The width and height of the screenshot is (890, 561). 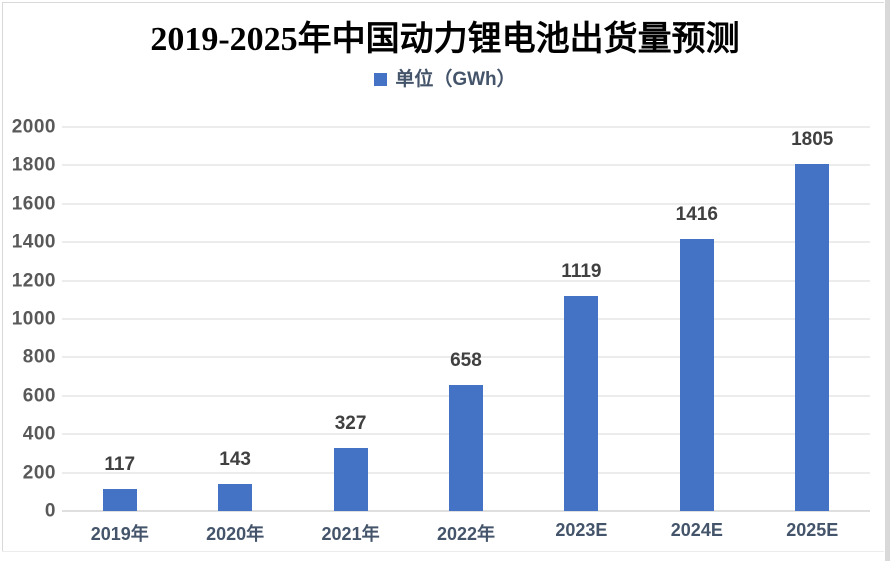 I want to click on x-tick-label: 2022年, so click(x=465, y=534).